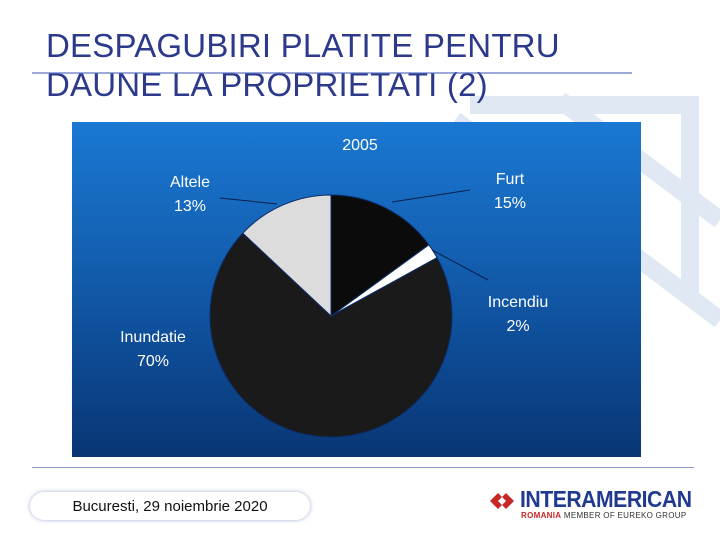  I want to click on leader-line-incendiu, so click(460, 265).